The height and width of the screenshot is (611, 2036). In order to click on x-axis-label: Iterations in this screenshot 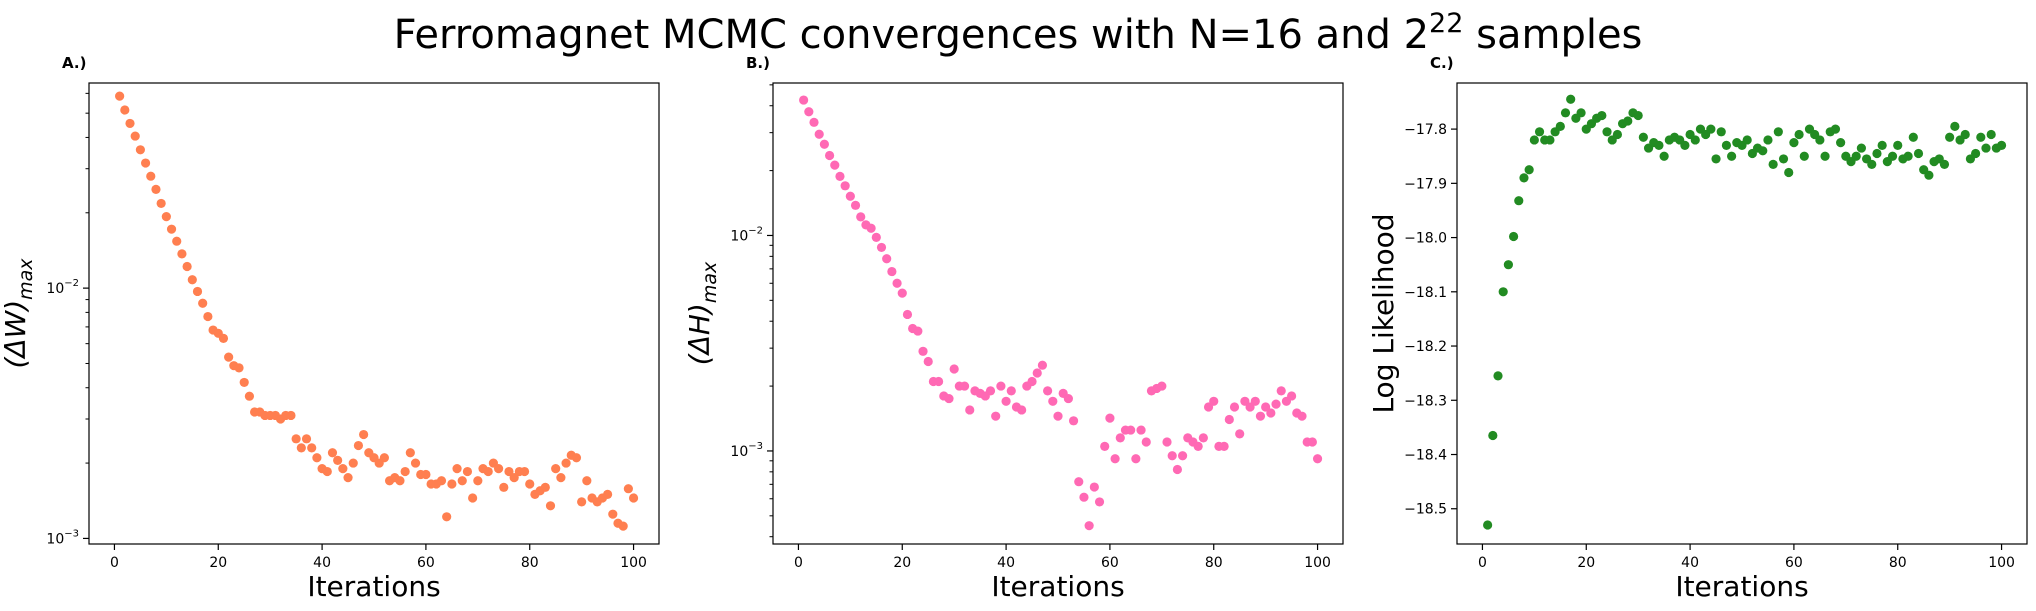, I will do `click(373, 586)`.